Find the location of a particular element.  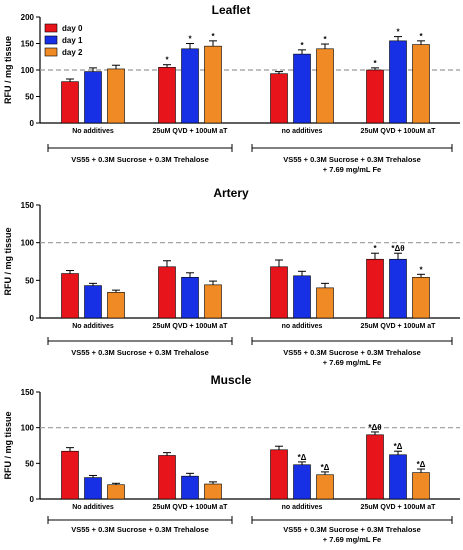

legend-label: day 0 is located at coordinates (72, 28).